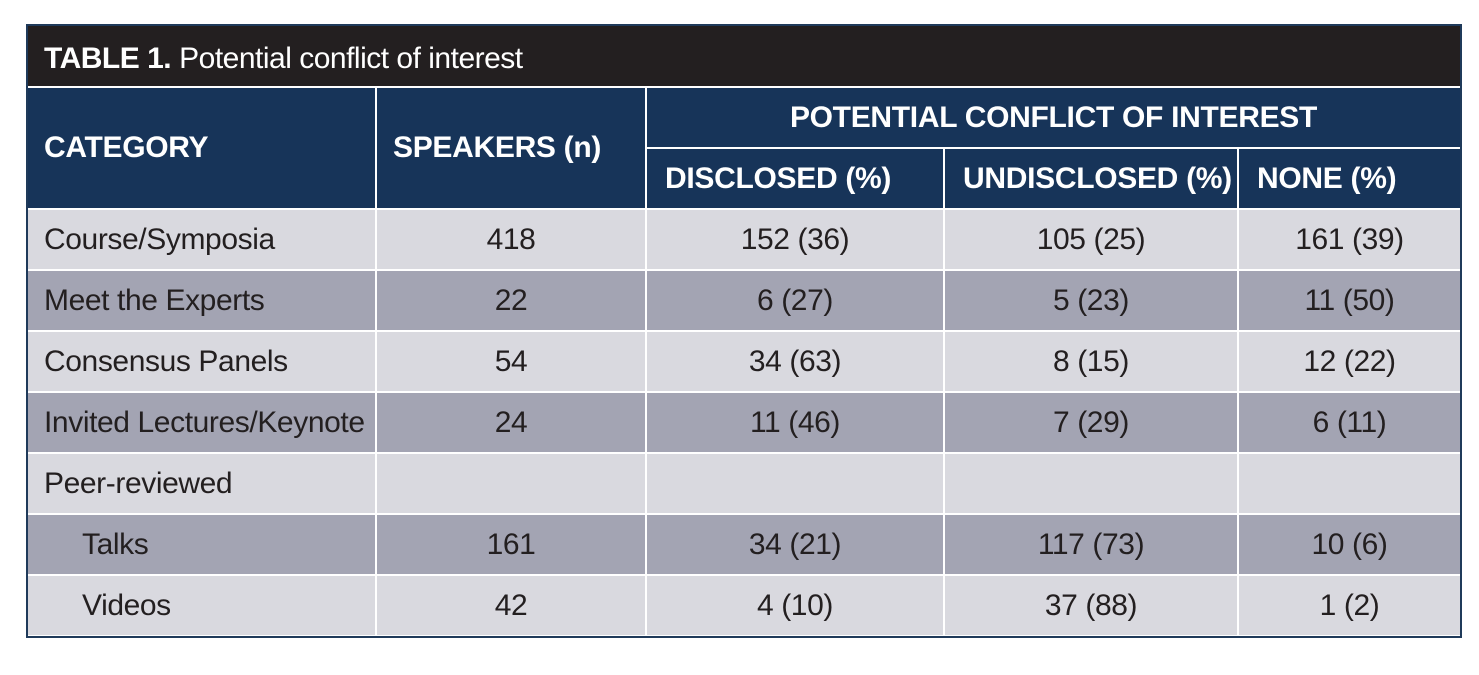 This screenshot has width=1479, height=675. I want to click on row-speakers: 161, so click(511, 544).